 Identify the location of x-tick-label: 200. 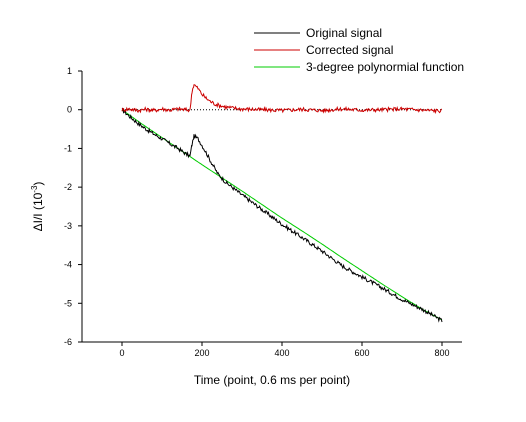
(201, 353).